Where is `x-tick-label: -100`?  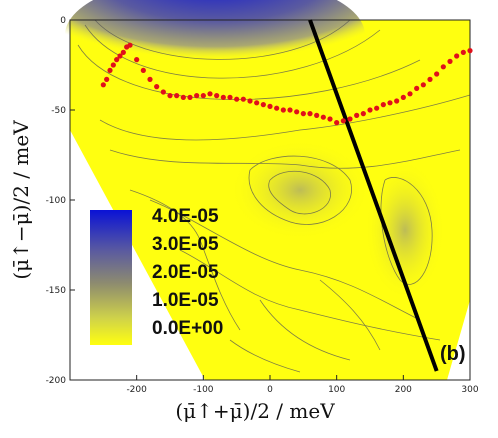 x-tick-label: -100 is located at coordinates (203, 390).